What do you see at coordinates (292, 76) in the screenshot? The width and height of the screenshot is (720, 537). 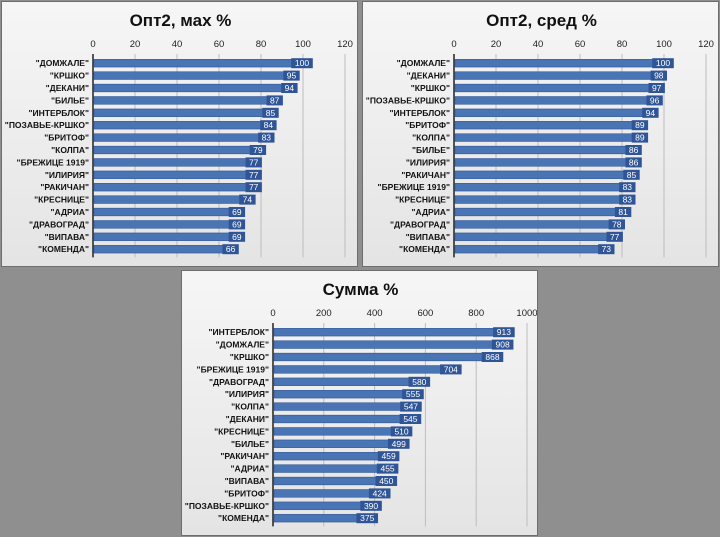 I see `data-label: 95` at bounding box center [292, 76].